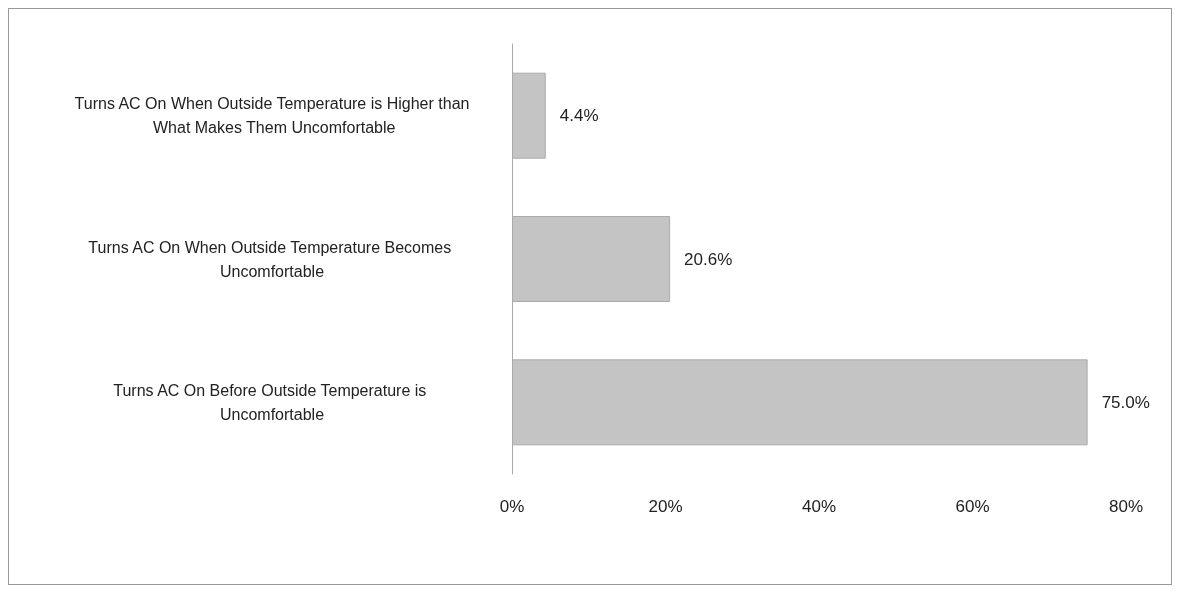 The image size is (1180, 593). I want to click on x-tick-label: 20%, so click(665, 506).